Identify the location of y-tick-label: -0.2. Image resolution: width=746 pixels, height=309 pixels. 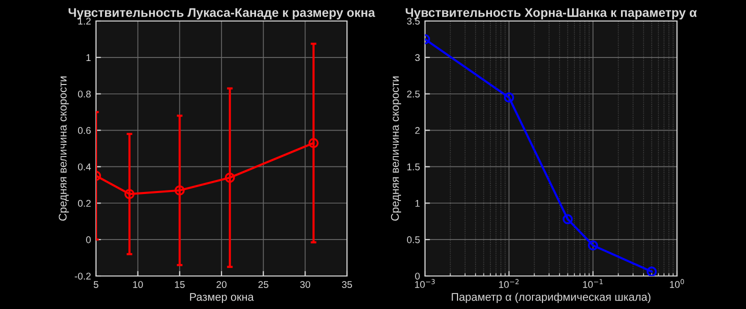
(82, 276).